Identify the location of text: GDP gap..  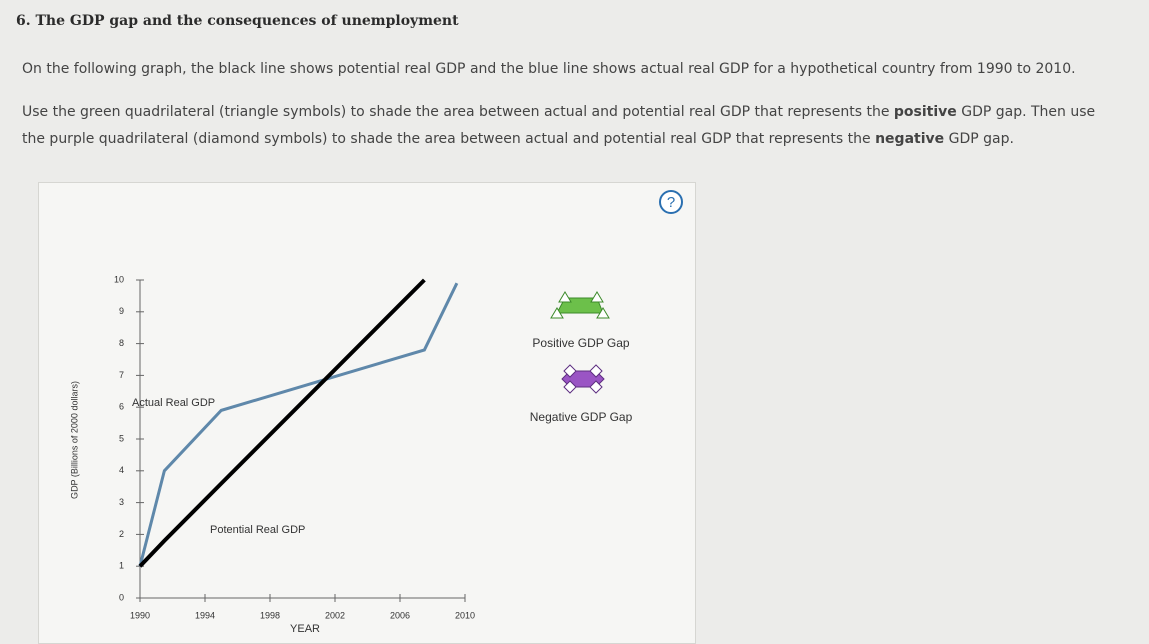
(979, 139).